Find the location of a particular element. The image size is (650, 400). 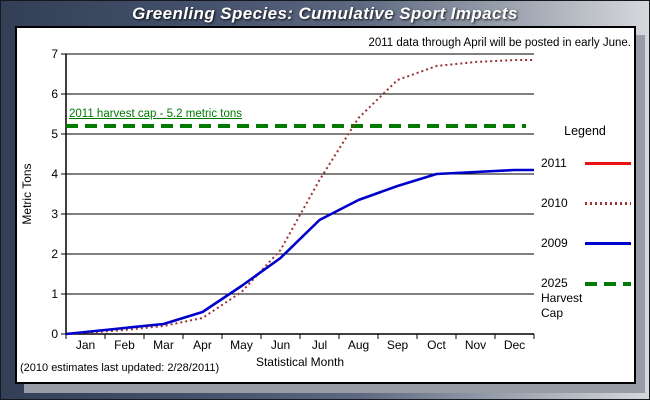

legend: Legend 2011 2010 2009 2025 Harvest Cap is located at coordinates (585, 239).